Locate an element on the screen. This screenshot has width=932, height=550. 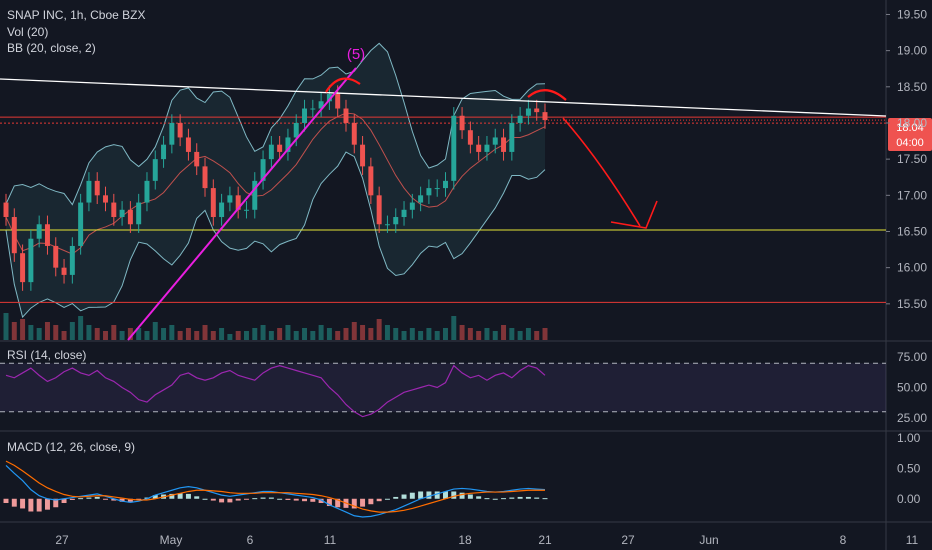
price-tick-label: 17.50 is located at coordinates (912, 159).